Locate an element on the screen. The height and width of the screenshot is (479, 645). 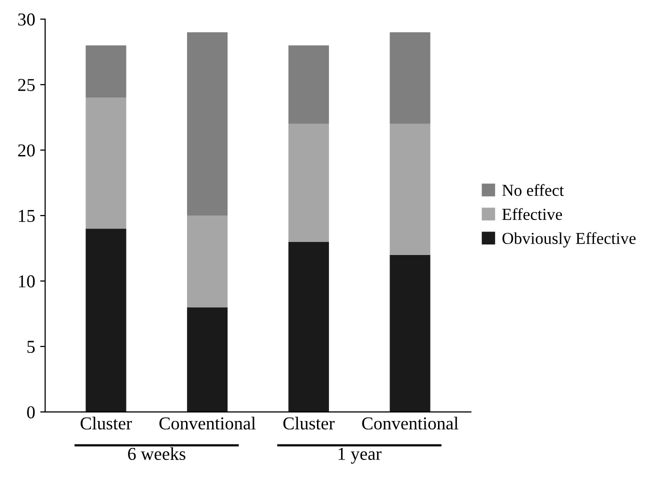
y-tick-label: 15 is located at coordinates (26, 216).